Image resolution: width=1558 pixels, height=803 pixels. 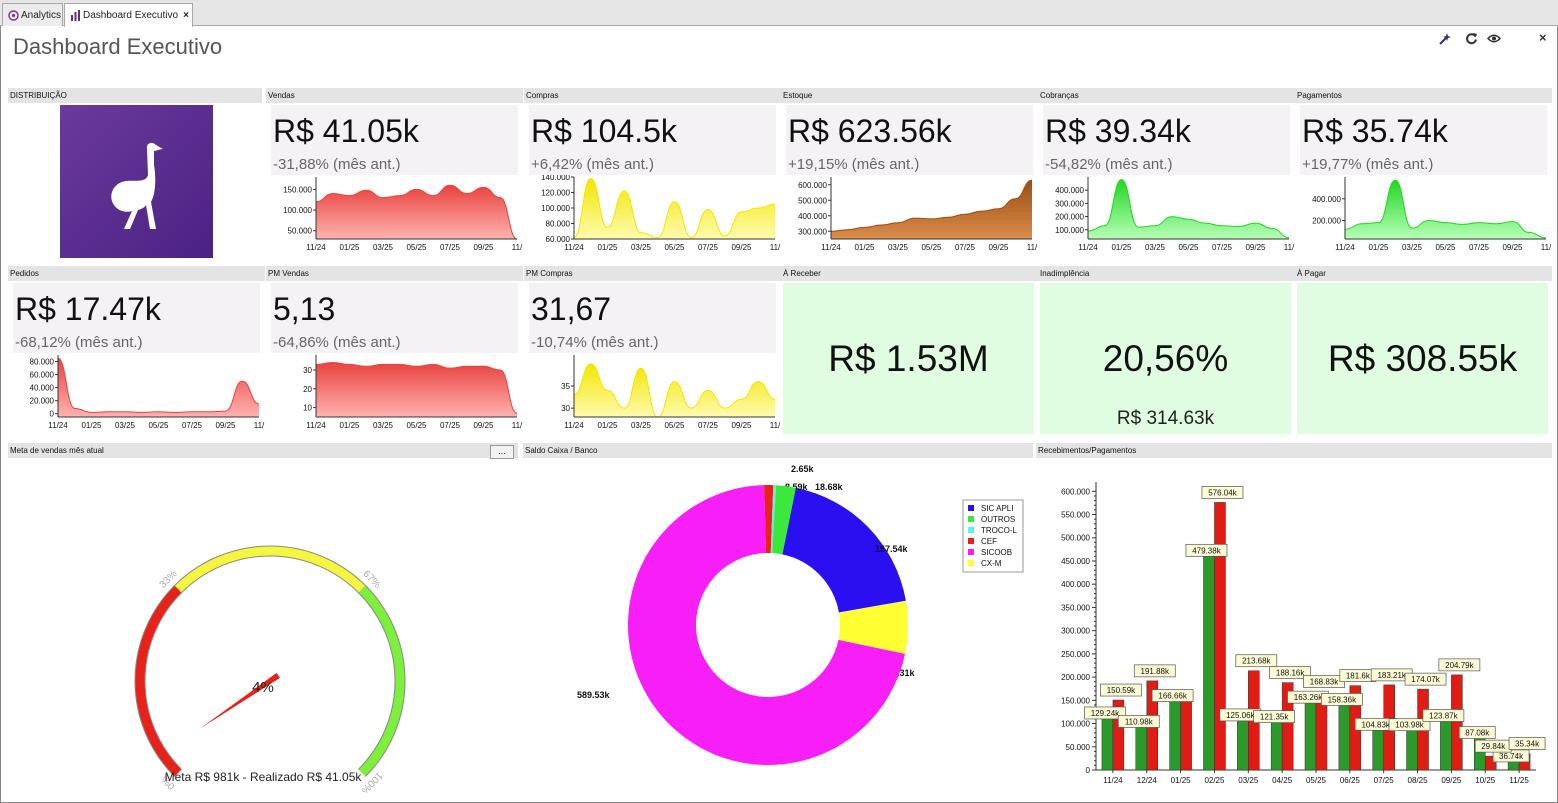 I want to click on a-receber-value: R$ 1.53M, so click(x=908, y=358).